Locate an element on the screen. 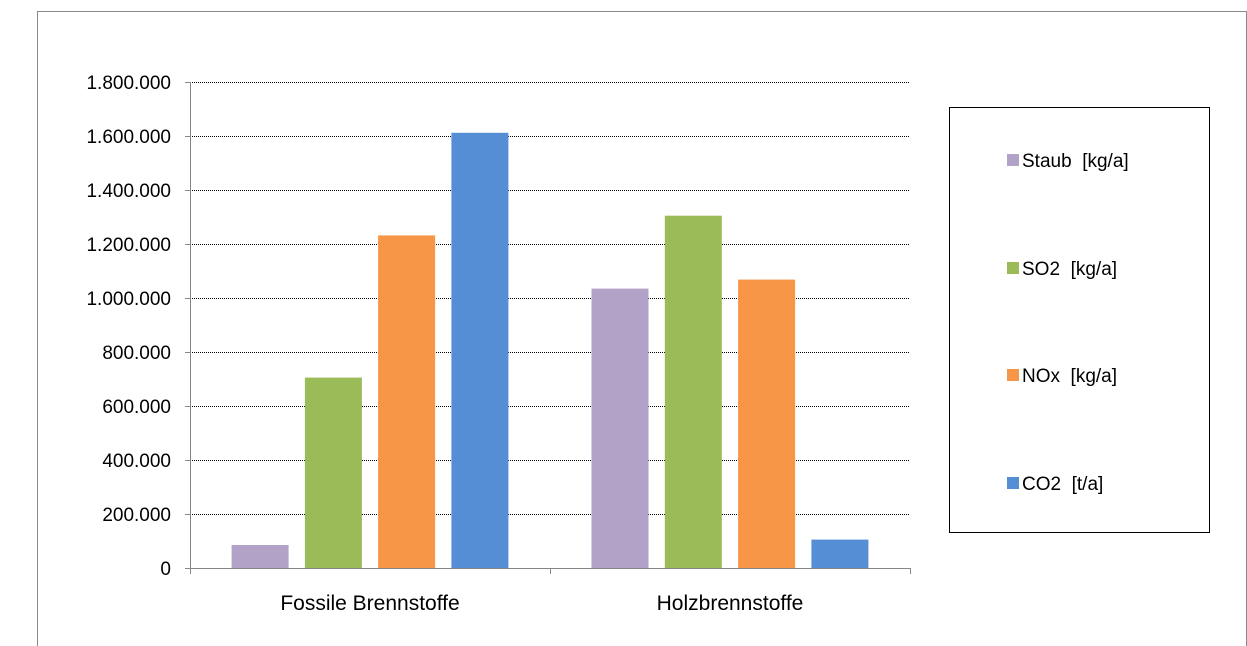 This screenshot has width=1247, height=646. legend-entry: SO2 [kg/a] is located at coordinates (1069, 269).